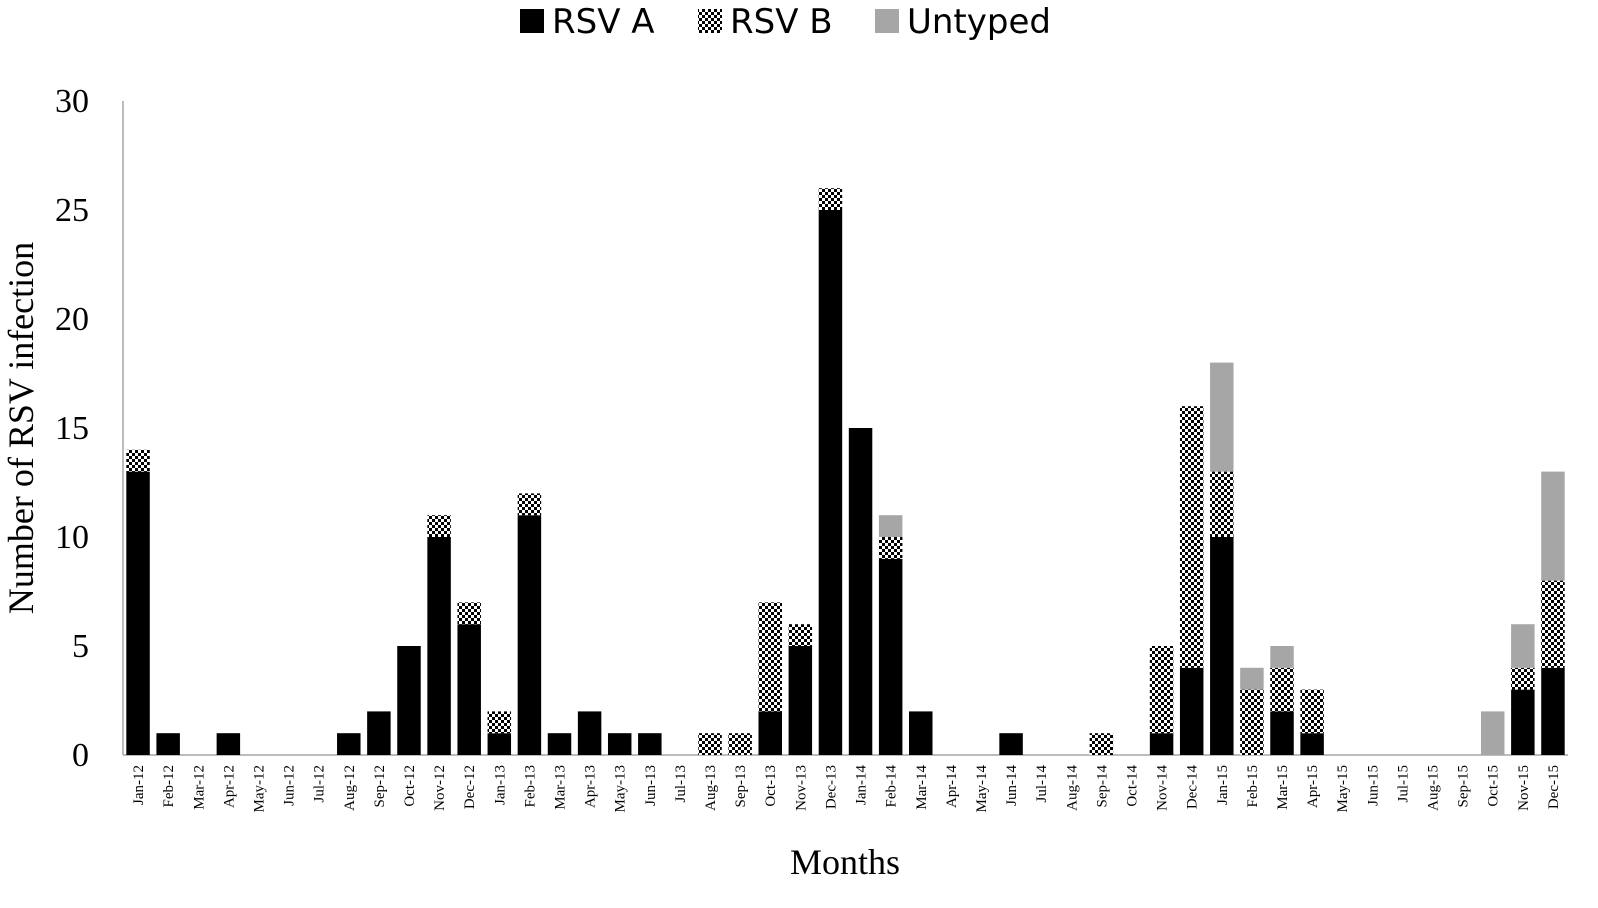 The image size is (1598, 908). Describe the element at coordinates (741, 786) in the screenshot. I see `x-tick-label-sep-13: Sep-13` at that location.